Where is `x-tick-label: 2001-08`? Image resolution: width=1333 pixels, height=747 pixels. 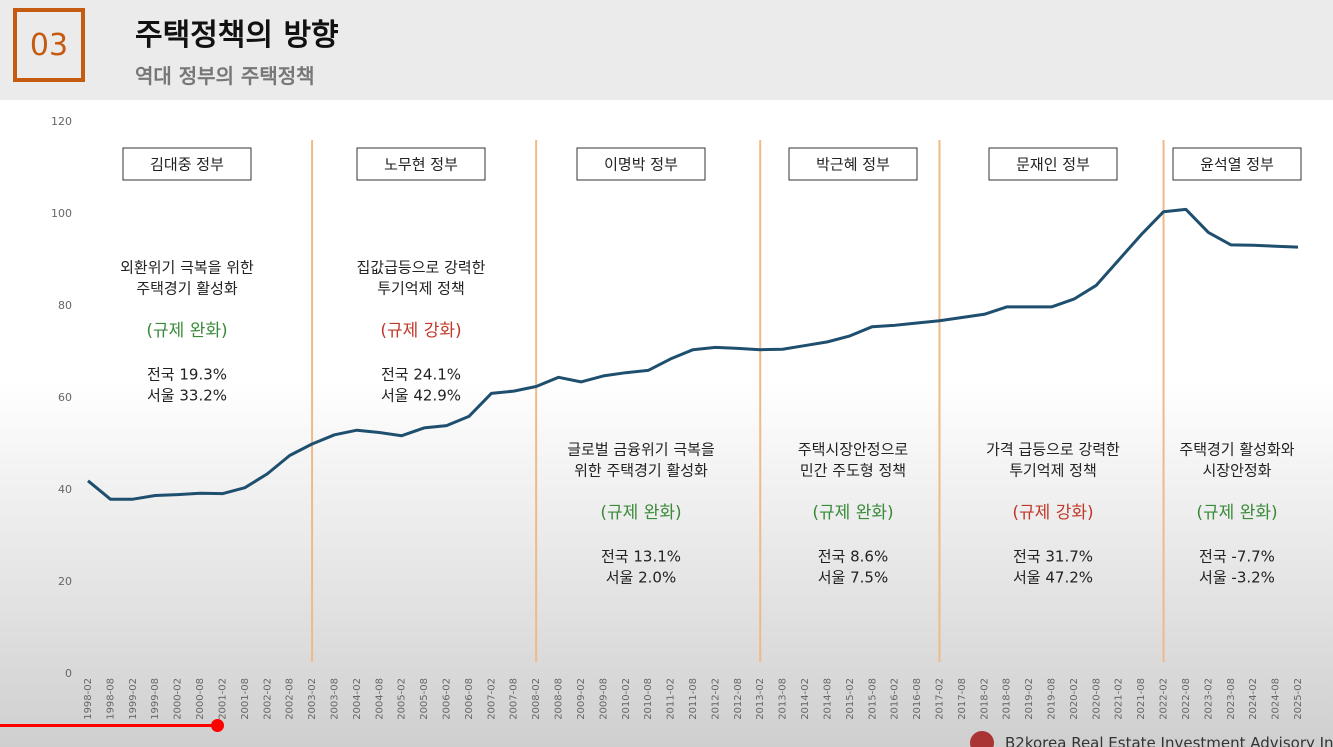 x-tick-label: 2001-08 is located at coordinates (245, 699).